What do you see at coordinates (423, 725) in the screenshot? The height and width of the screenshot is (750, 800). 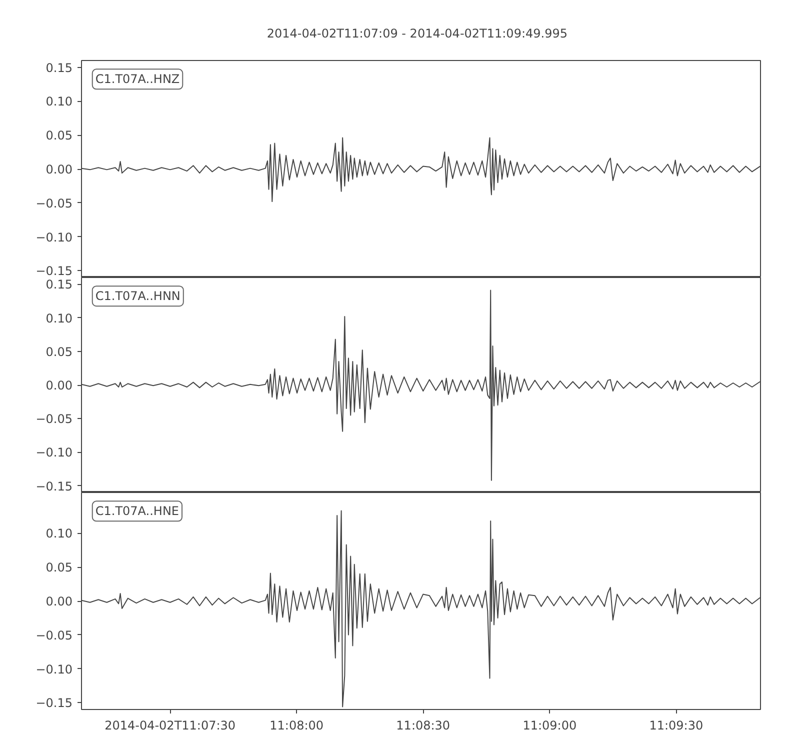 I see `x-tick-label: 11:08:30` at bounding box center [423, 725].